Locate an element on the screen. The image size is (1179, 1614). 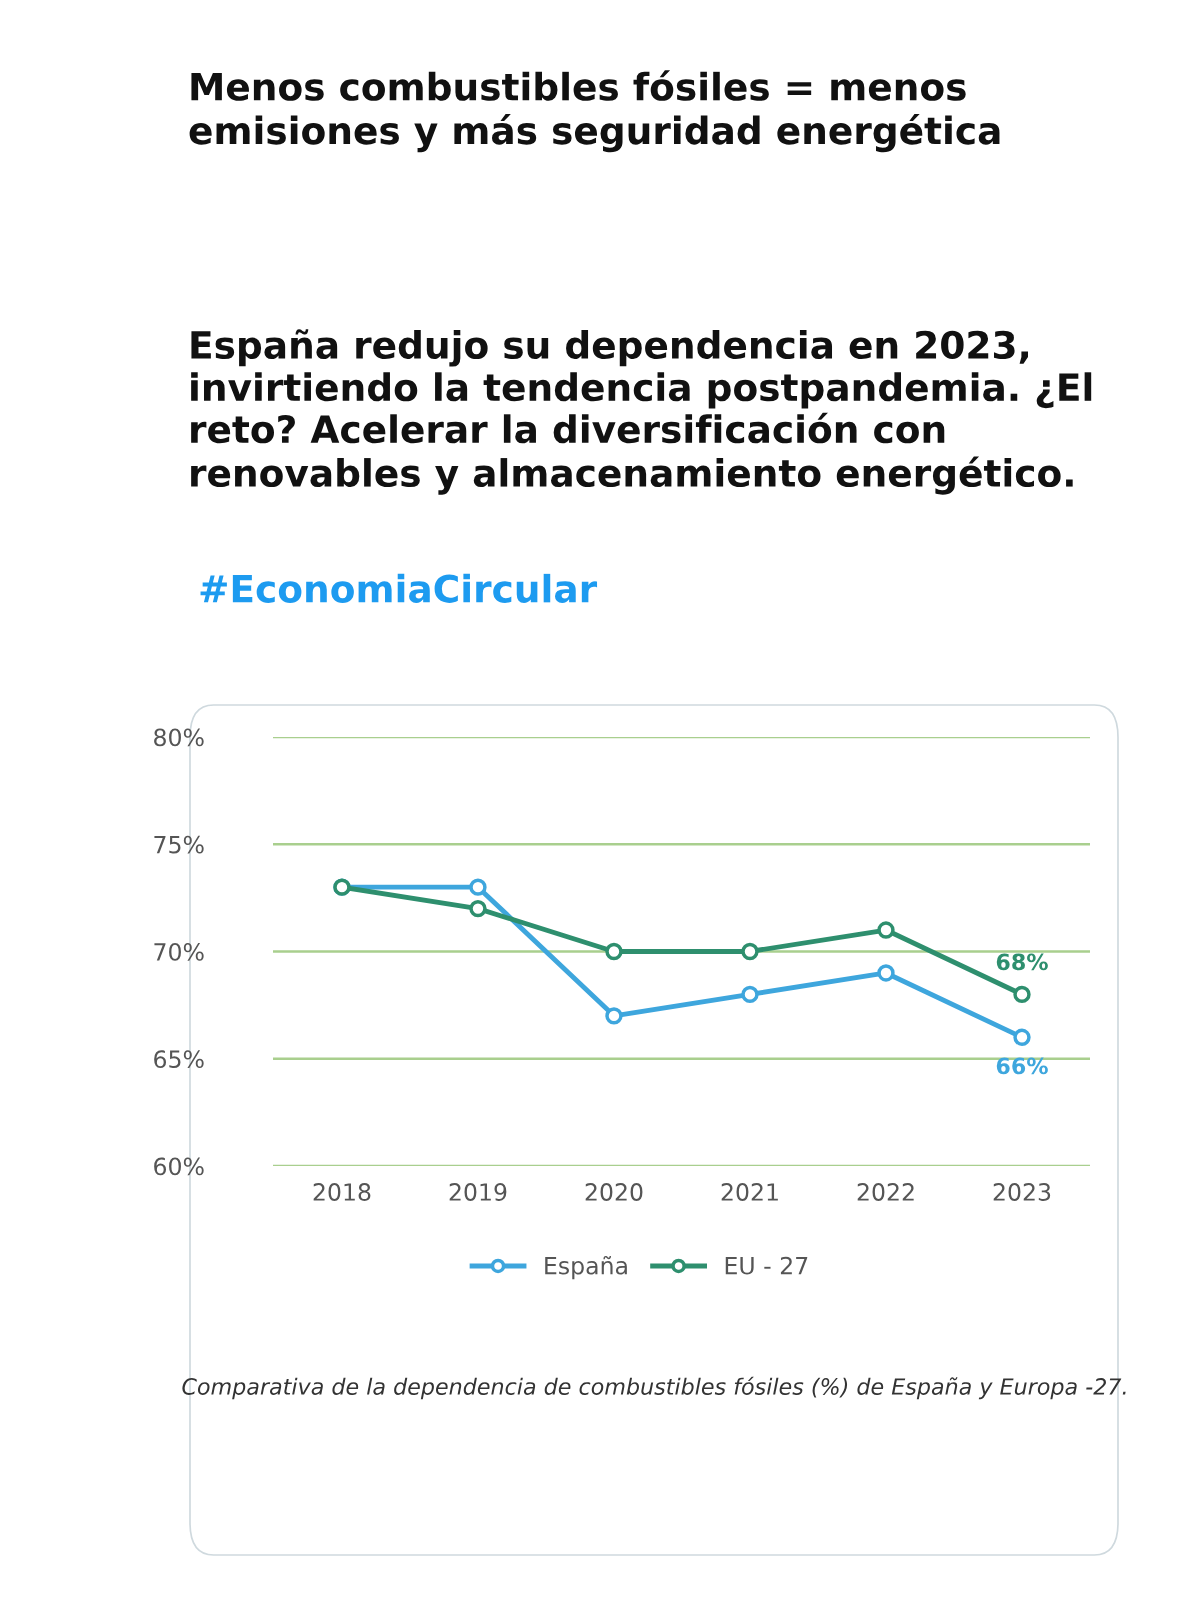
y-tick-label: 60% is located at coordinates (179, 1166).